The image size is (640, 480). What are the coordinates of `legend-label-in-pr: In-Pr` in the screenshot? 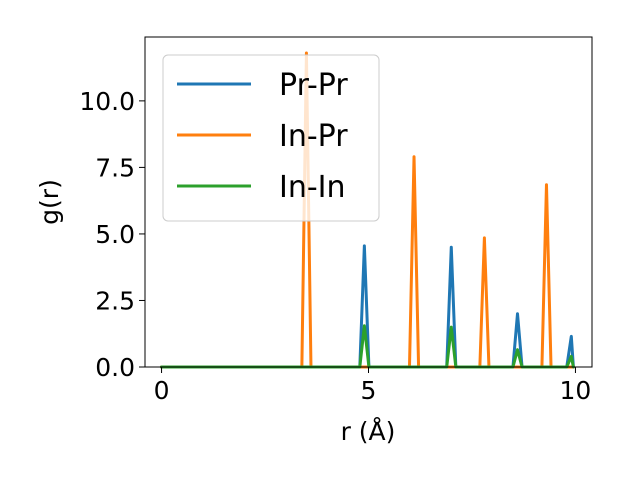 It's located at (313, 136).